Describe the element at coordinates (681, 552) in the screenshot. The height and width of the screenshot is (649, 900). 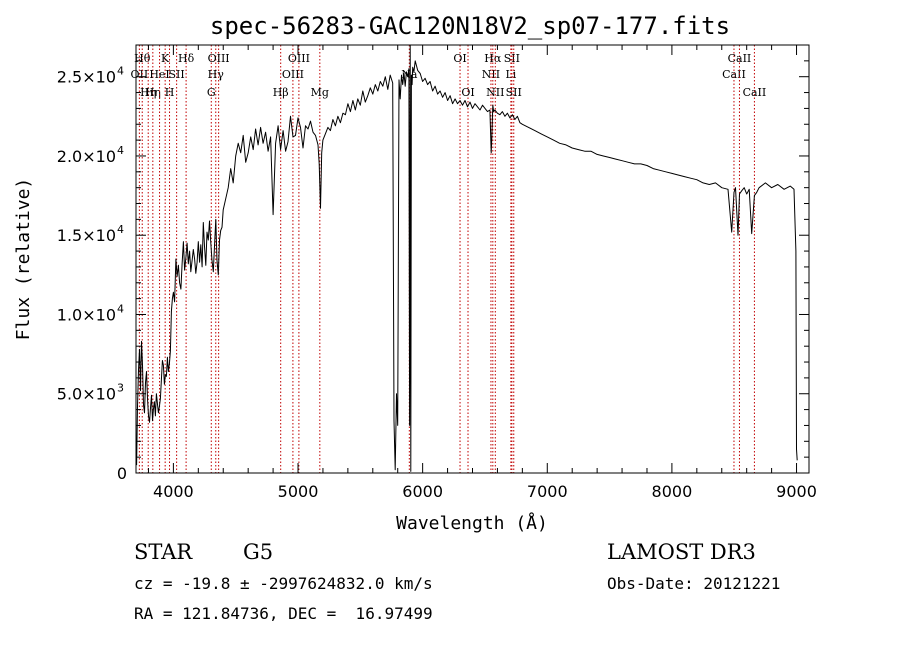
I see `survey-label: LAMOST DR3` at that location.